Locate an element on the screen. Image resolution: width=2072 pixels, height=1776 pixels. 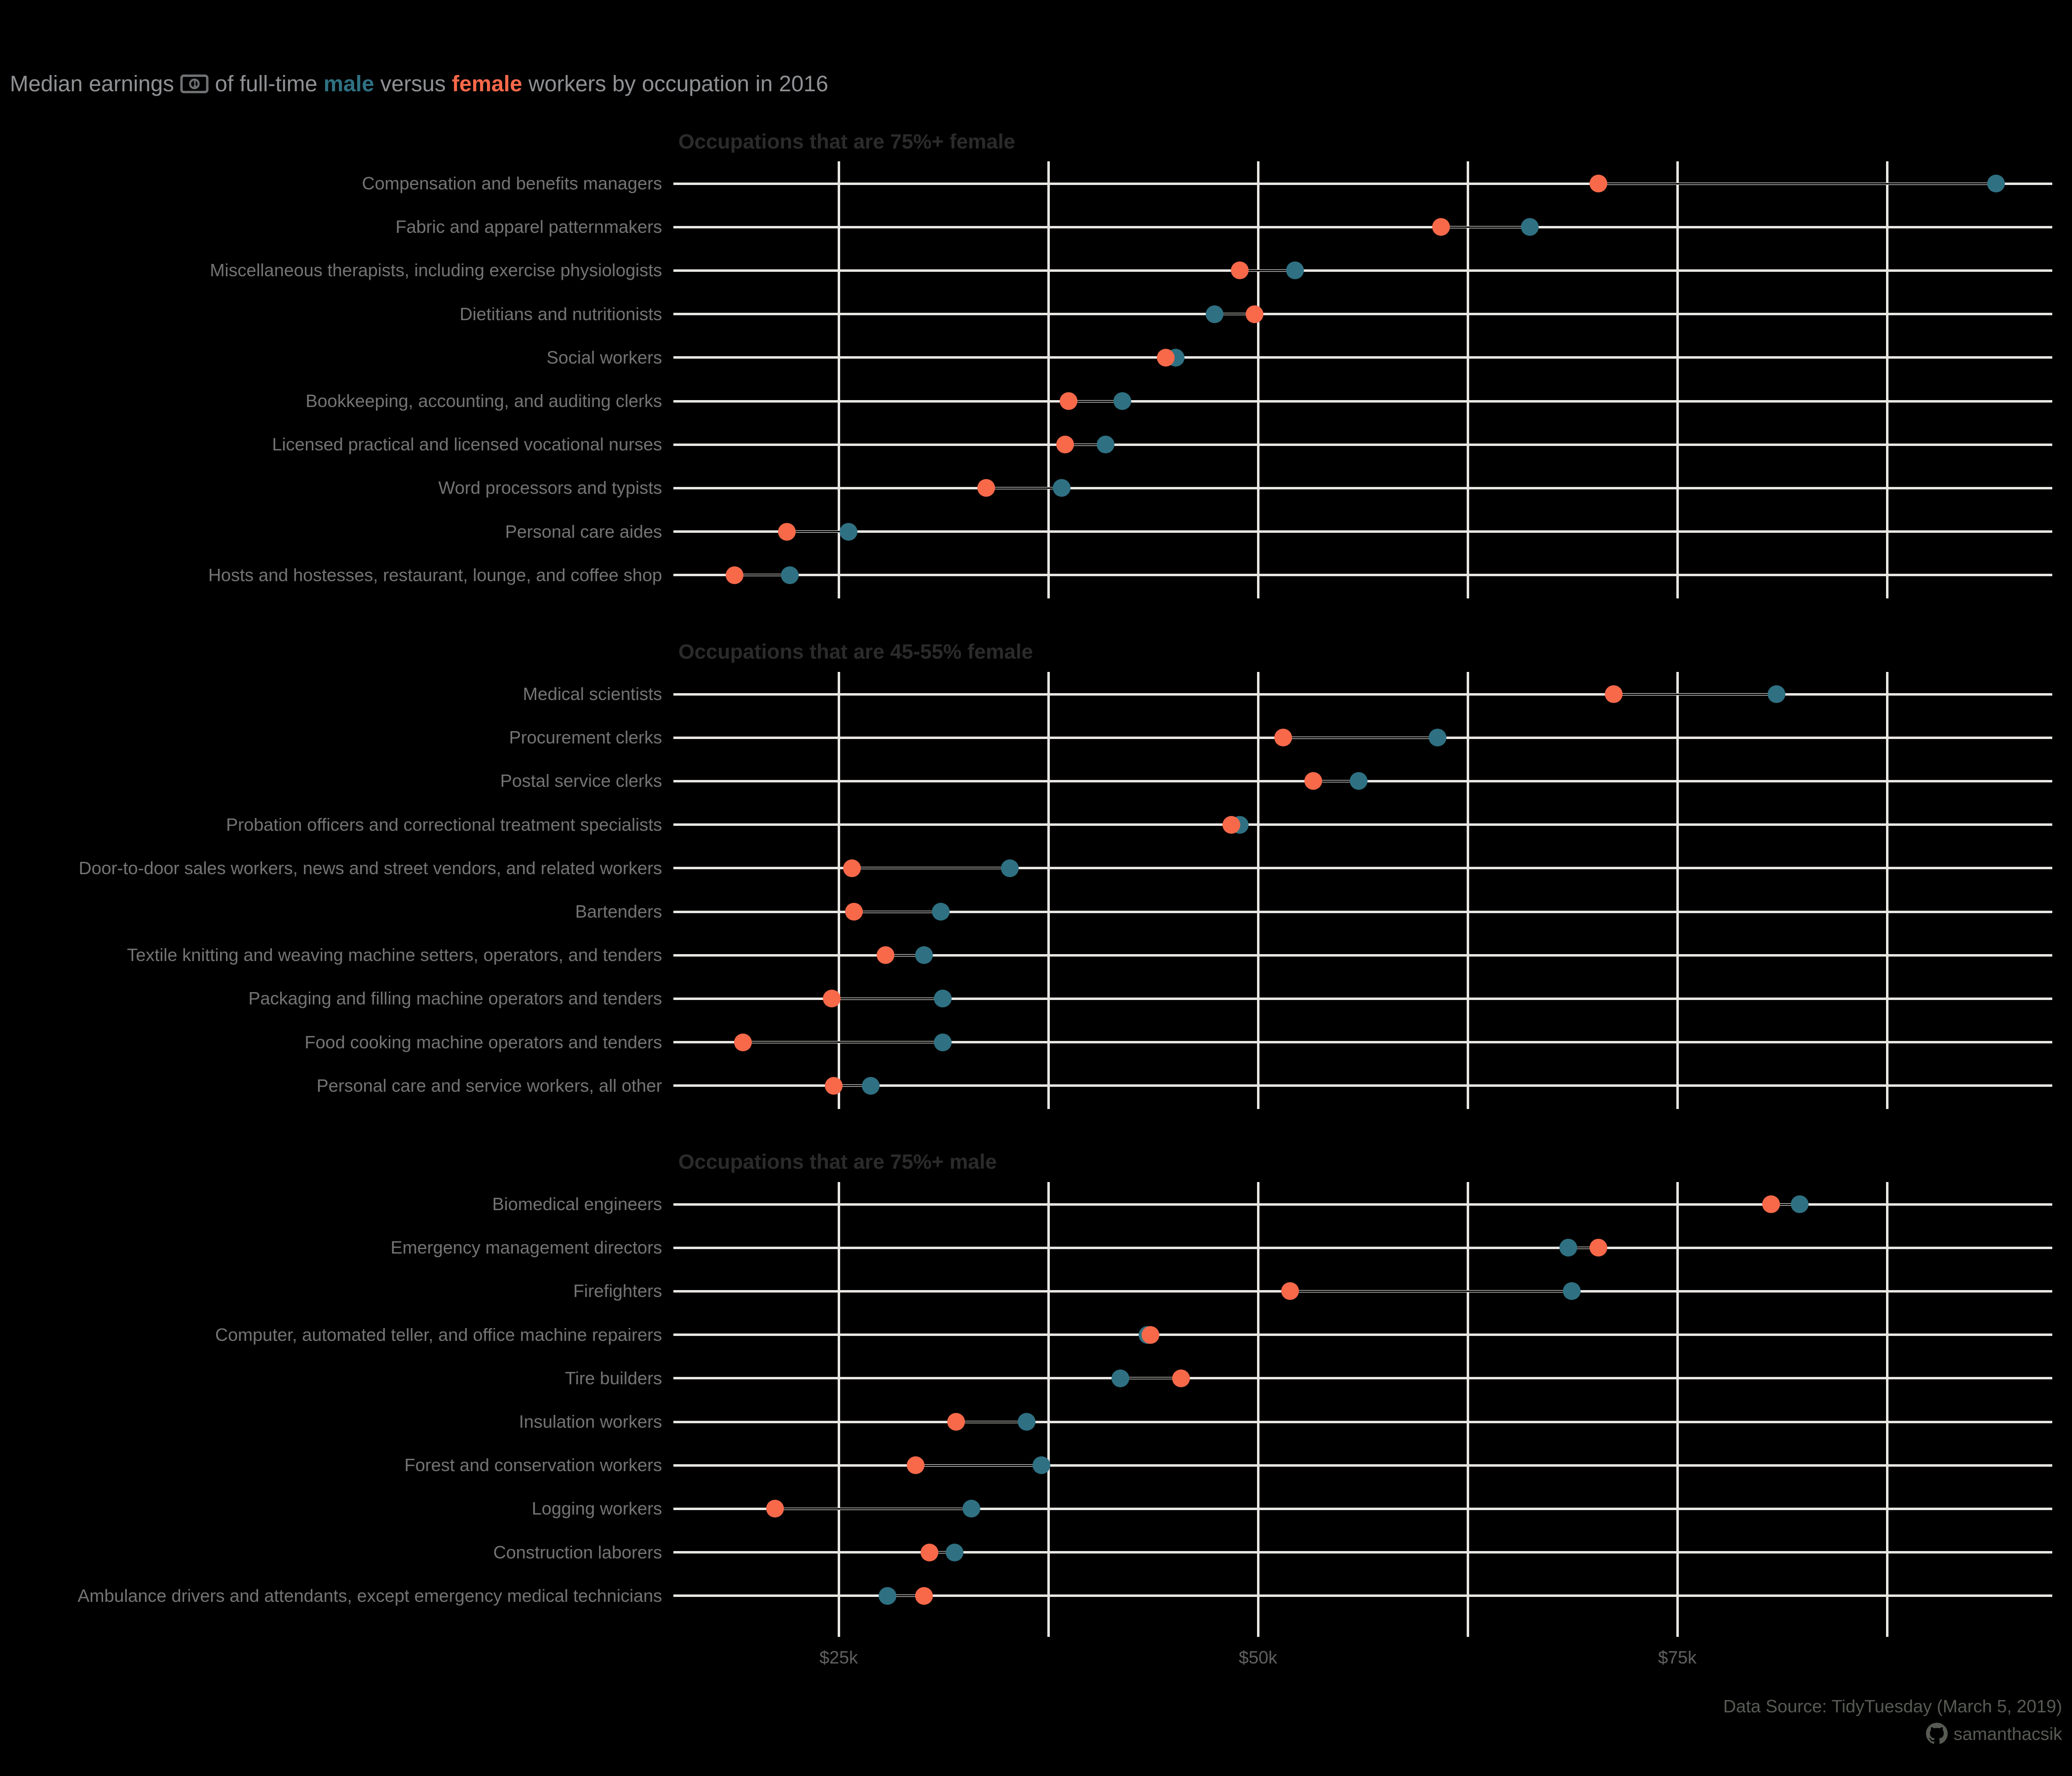
occupation-label: Tire builders is located at coordinates (614, 1378).